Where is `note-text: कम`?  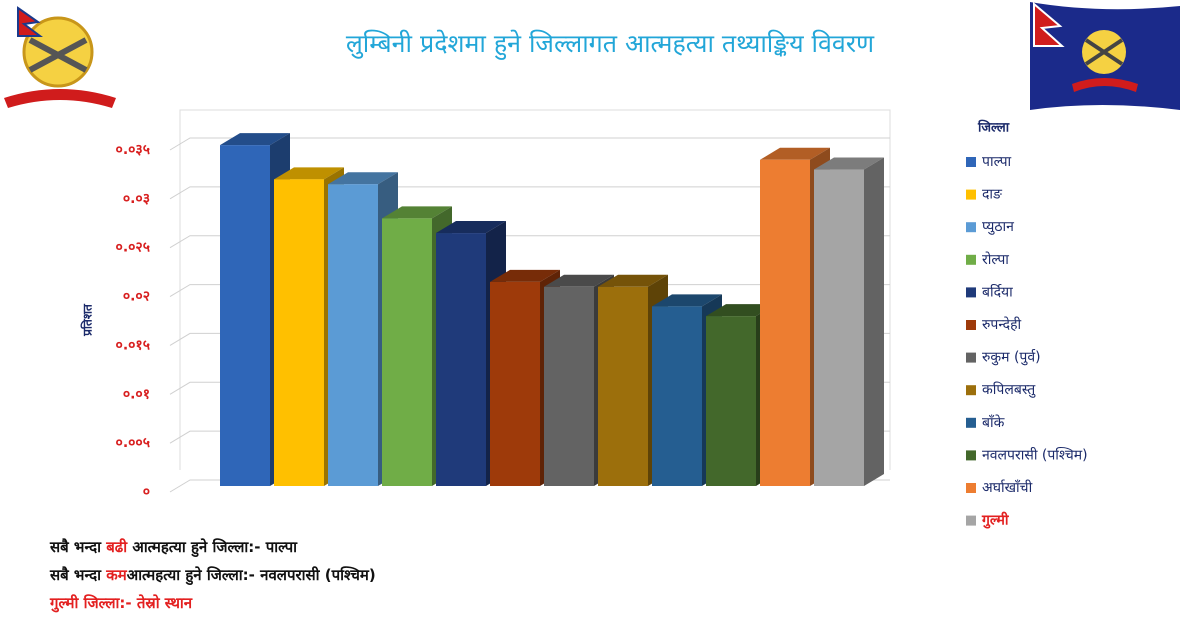
note-text: कम is located at coordinates (116, 575).